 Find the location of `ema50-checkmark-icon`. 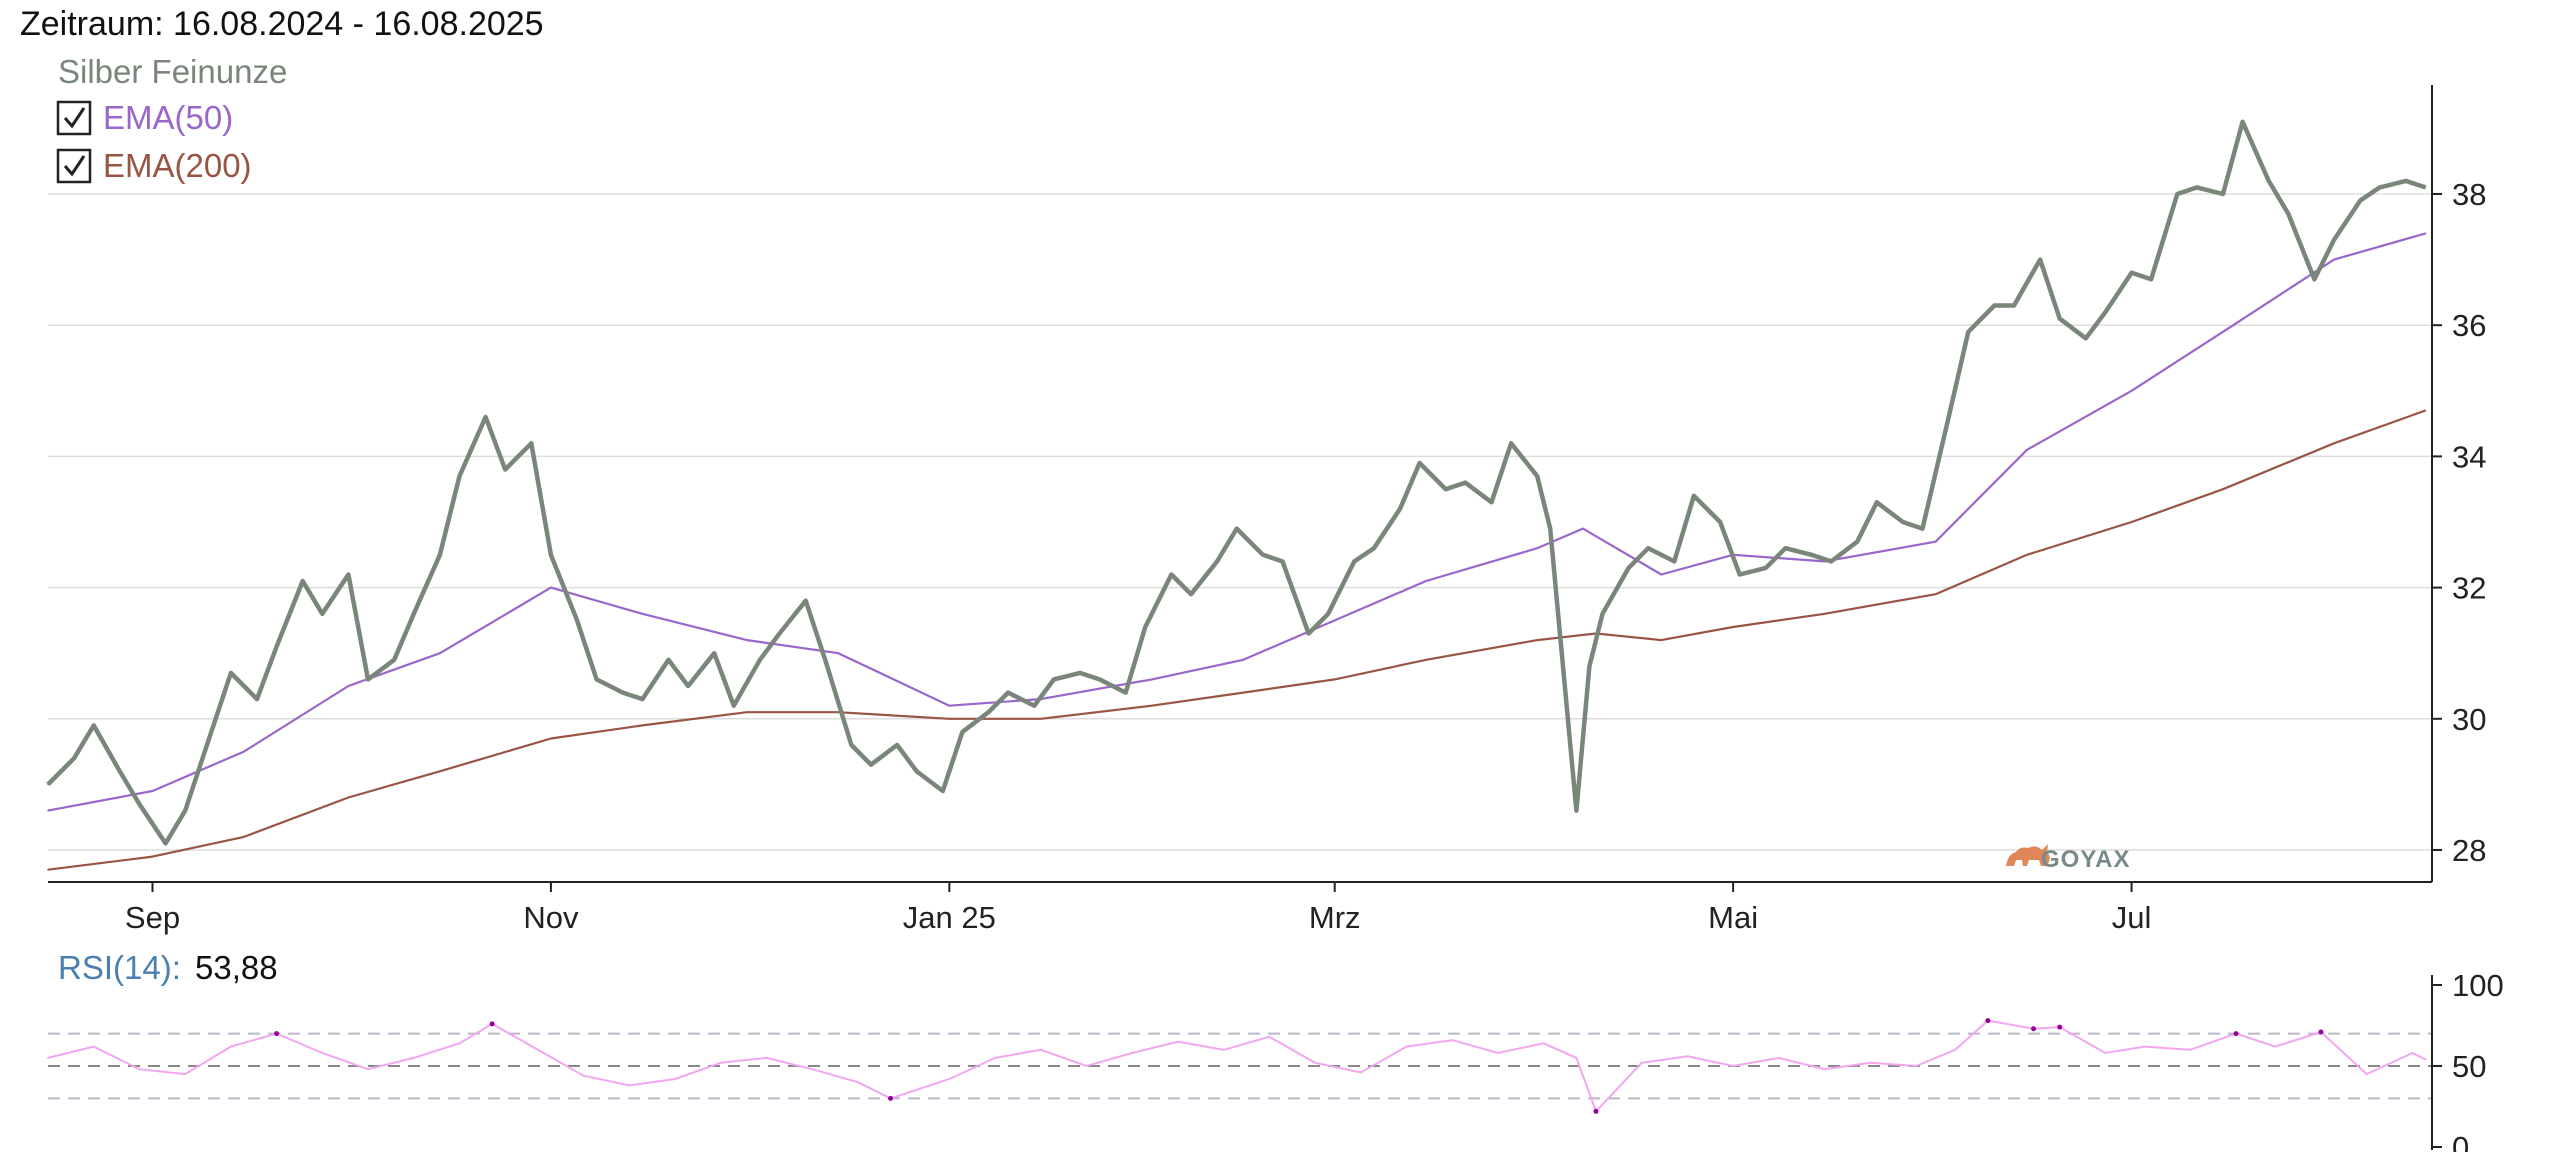

ema50-checkmark-icon is located at coordinates (74, 118).